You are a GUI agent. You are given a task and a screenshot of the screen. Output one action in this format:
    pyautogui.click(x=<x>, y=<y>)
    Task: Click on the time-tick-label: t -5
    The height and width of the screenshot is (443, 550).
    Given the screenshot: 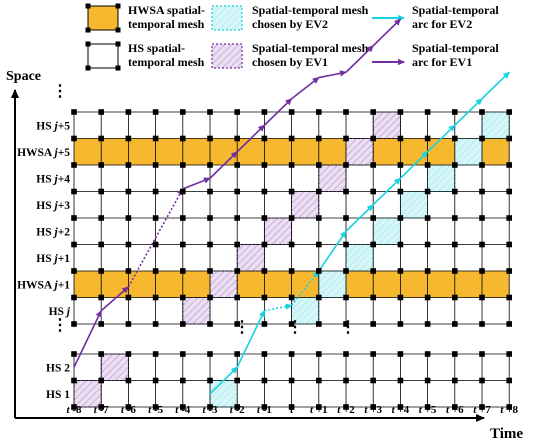 What is the action you would take?
    pyautogui.click(x=155, y=410)
    